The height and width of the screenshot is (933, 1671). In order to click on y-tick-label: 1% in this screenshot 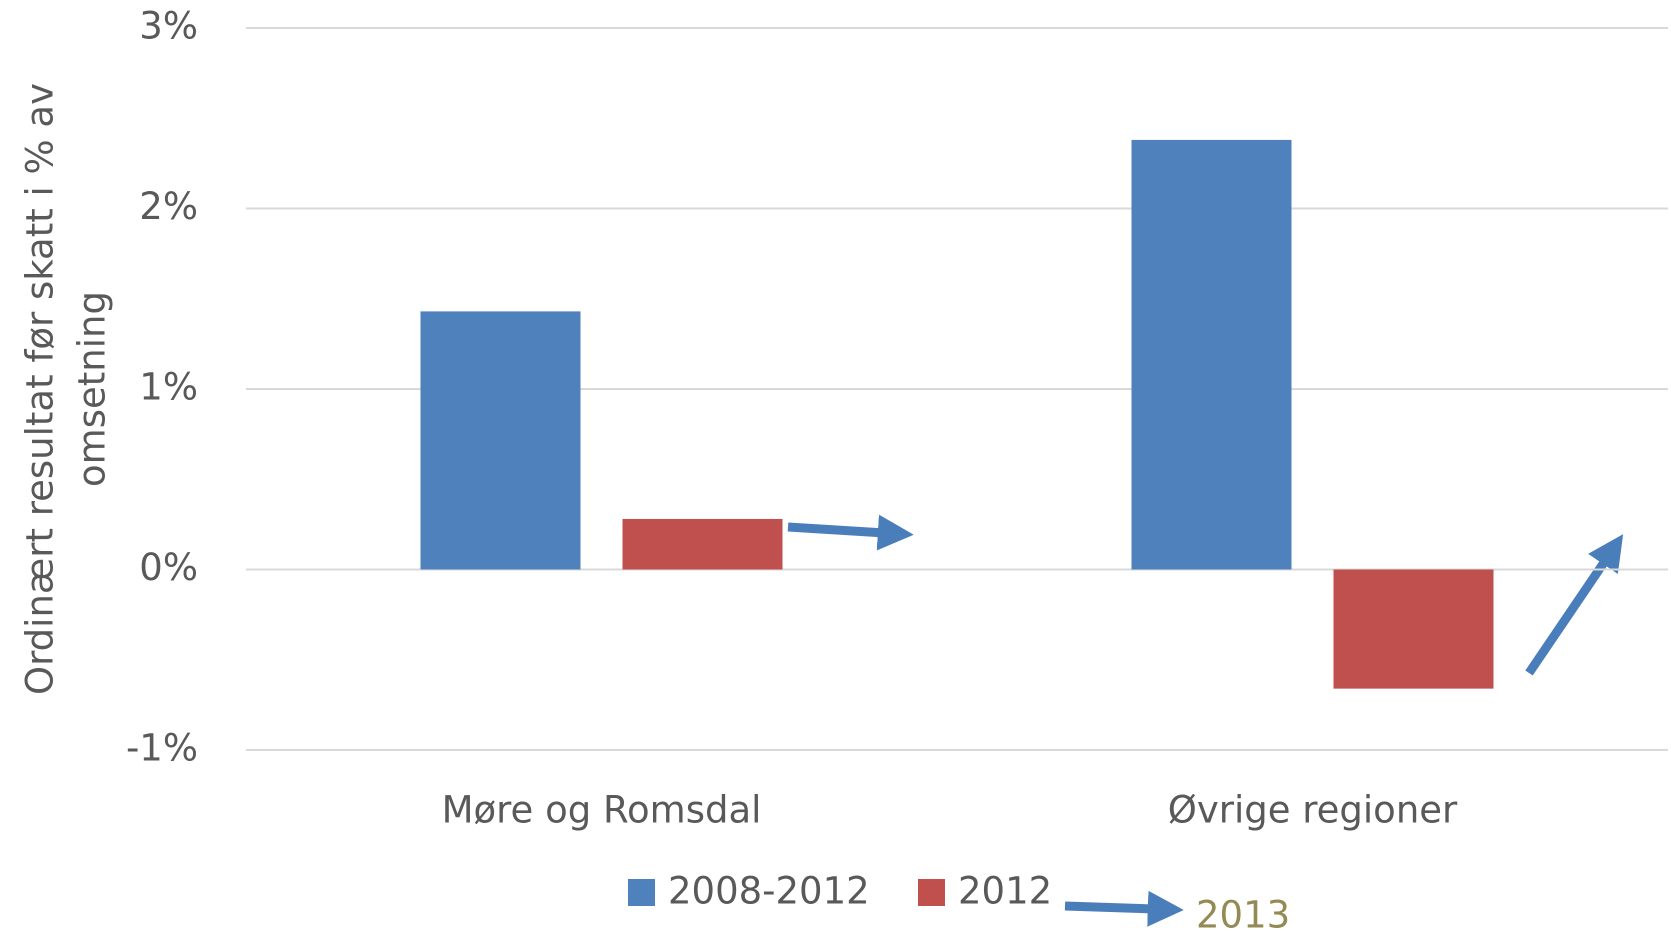, I will do `click(168, 387)`.